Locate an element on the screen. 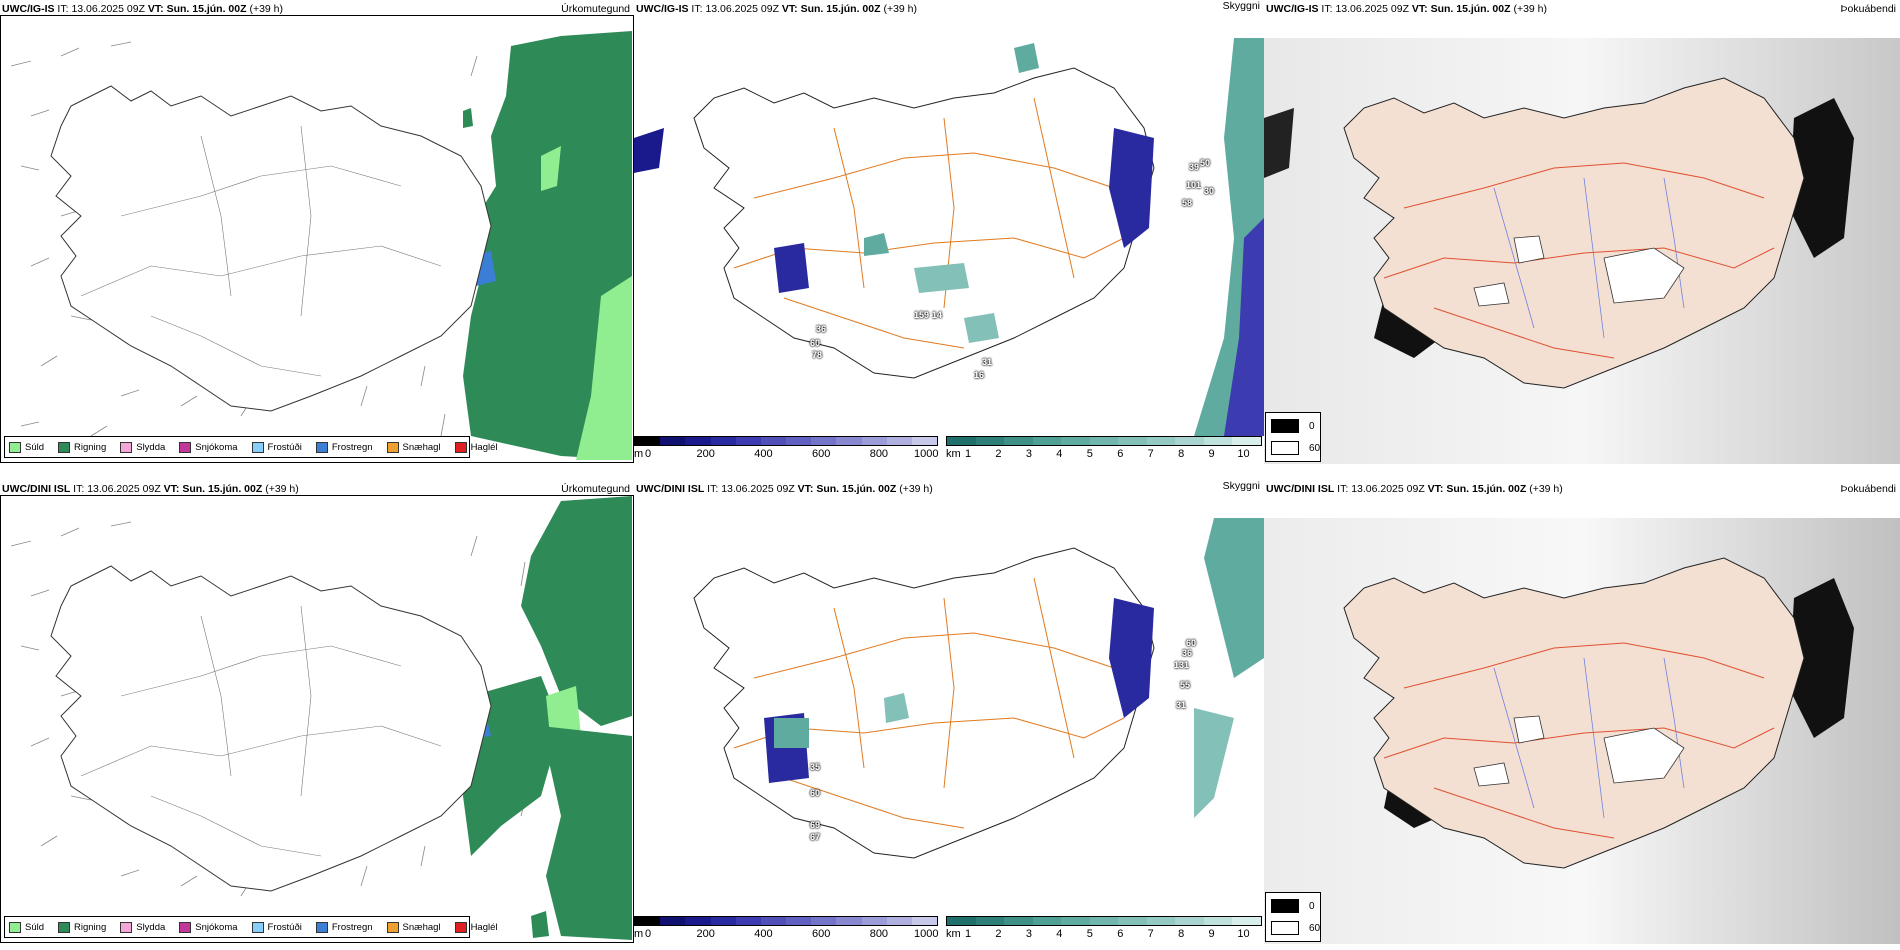  iceland-land is located at coordinates (1574, 233).